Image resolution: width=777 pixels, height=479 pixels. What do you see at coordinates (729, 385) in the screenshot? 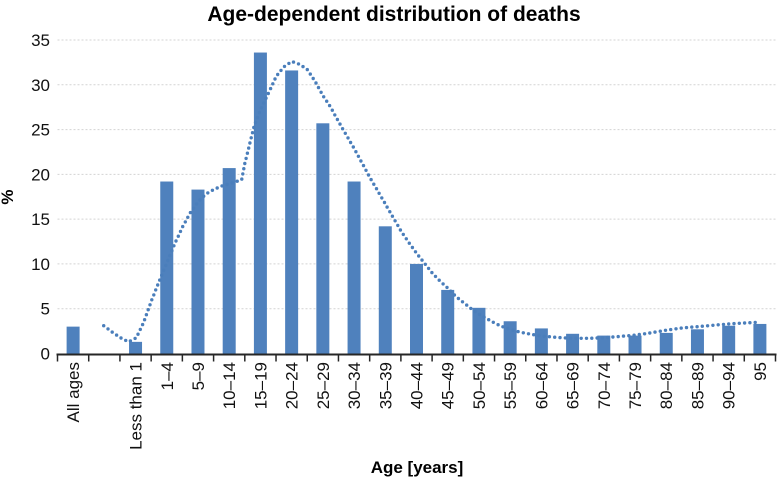
I see `x-tick-label: 90–94` at bounding box center [729, 385].